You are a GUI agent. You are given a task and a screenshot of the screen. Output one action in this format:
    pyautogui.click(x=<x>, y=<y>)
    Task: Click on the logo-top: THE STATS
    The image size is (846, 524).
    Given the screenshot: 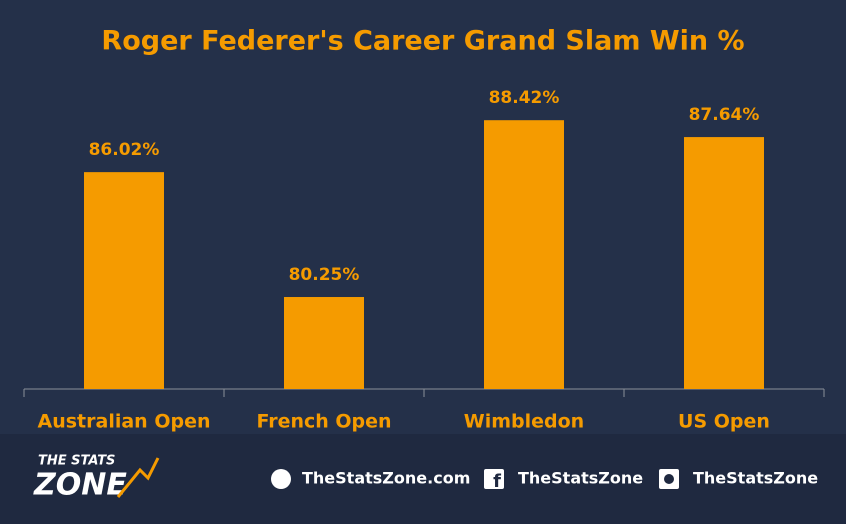 What is the action you would take?
    pyautogui.click(x=76, y=461)
    